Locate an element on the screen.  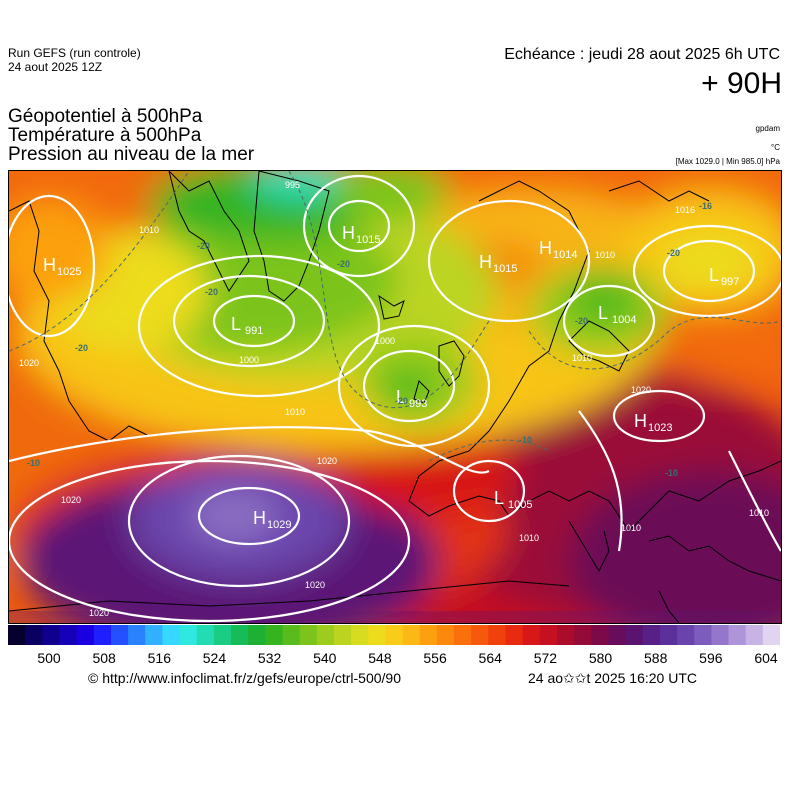
pressure-center-value: 991 is located at coordinates (254, 331).